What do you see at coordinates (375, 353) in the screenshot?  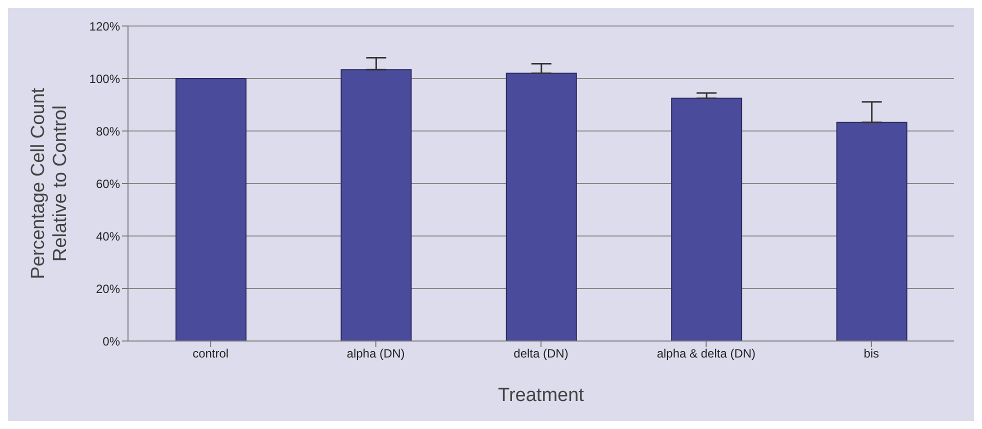 I see `x-tick-label: alpha (DN)` at bounding box center [375, 353].